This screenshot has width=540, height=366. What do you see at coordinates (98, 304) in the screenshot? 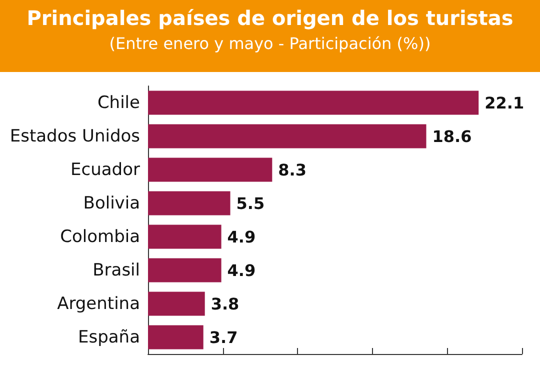
I see `y-tick-label: Argentina` at bounding box center [98, 304].